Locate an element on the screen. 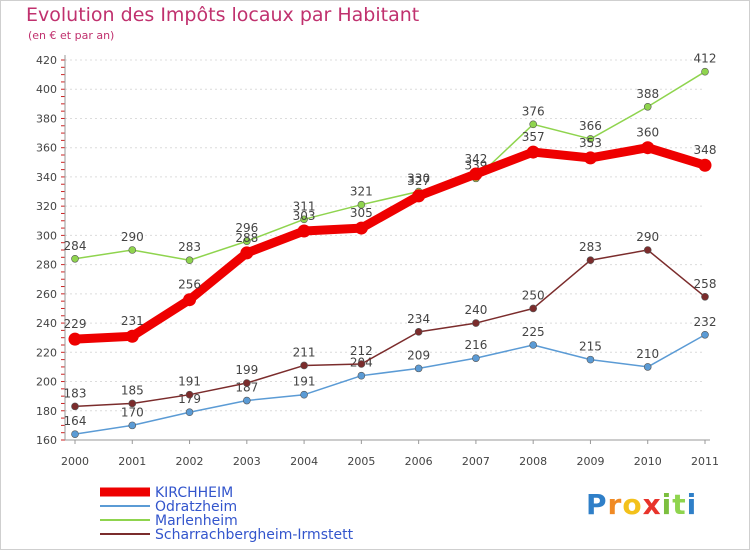  x-tick-label: 2004 is located at coordinates (304, 461).